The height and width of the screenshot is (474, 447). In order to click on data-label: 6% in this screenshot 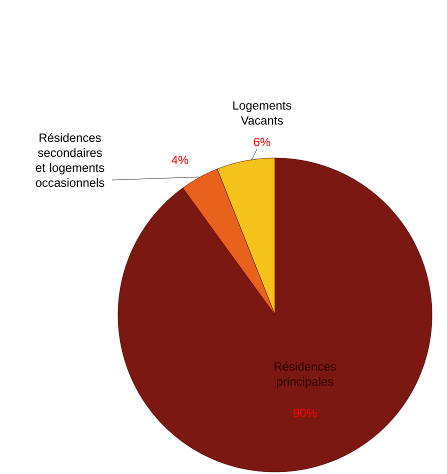, I will do `click(262, 142)`.